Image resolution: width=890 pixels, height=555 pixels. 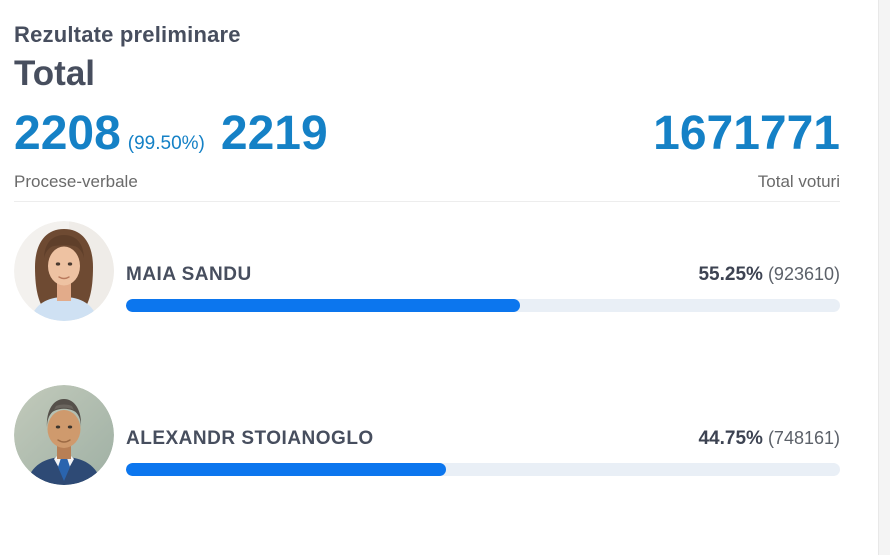 What do you see at coordinates (730, 274) in the screenshot?
I see `candidate-percent: 55.25%` at bounding box center [730, 274].